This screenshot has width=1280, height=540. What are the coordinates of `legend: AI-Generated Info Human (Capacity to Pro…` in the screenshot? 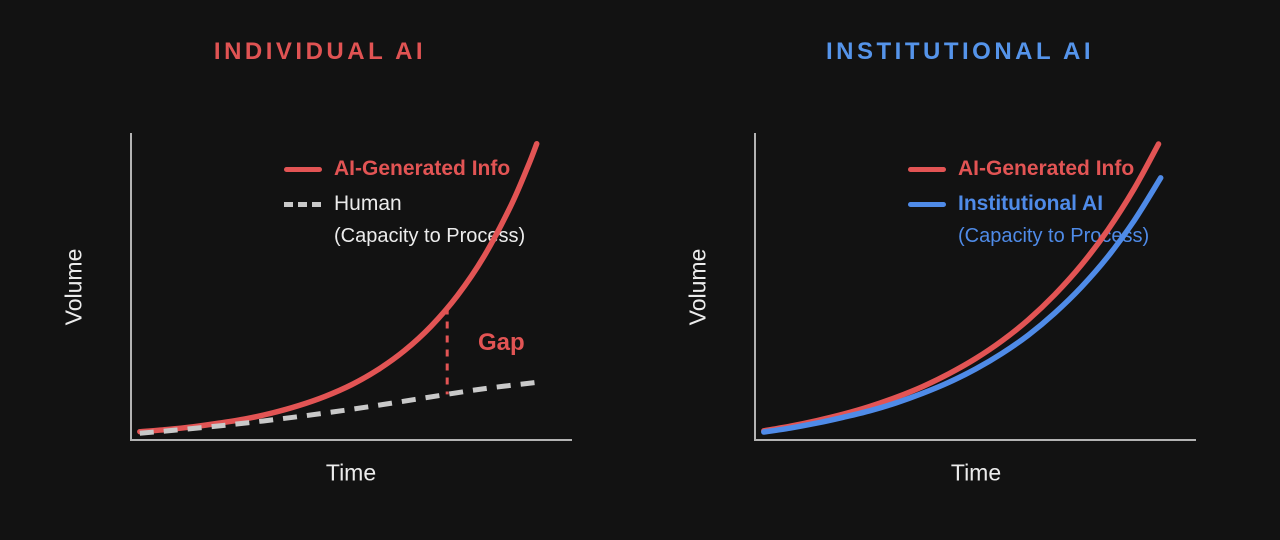 It's located at (404, 201).